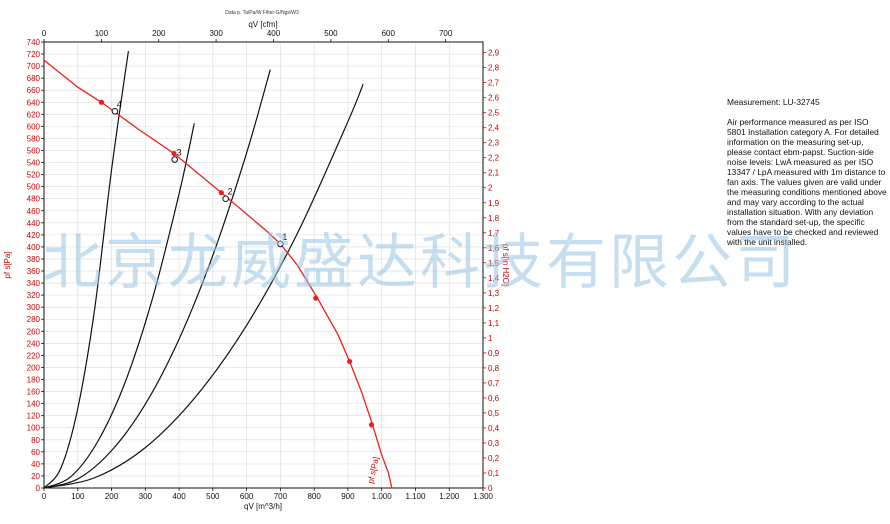 This screenshot has height=524, width=890. Describe the element at coordinates (34, 283) in the screenshot. I see `y-tick-label: 340` at that location.